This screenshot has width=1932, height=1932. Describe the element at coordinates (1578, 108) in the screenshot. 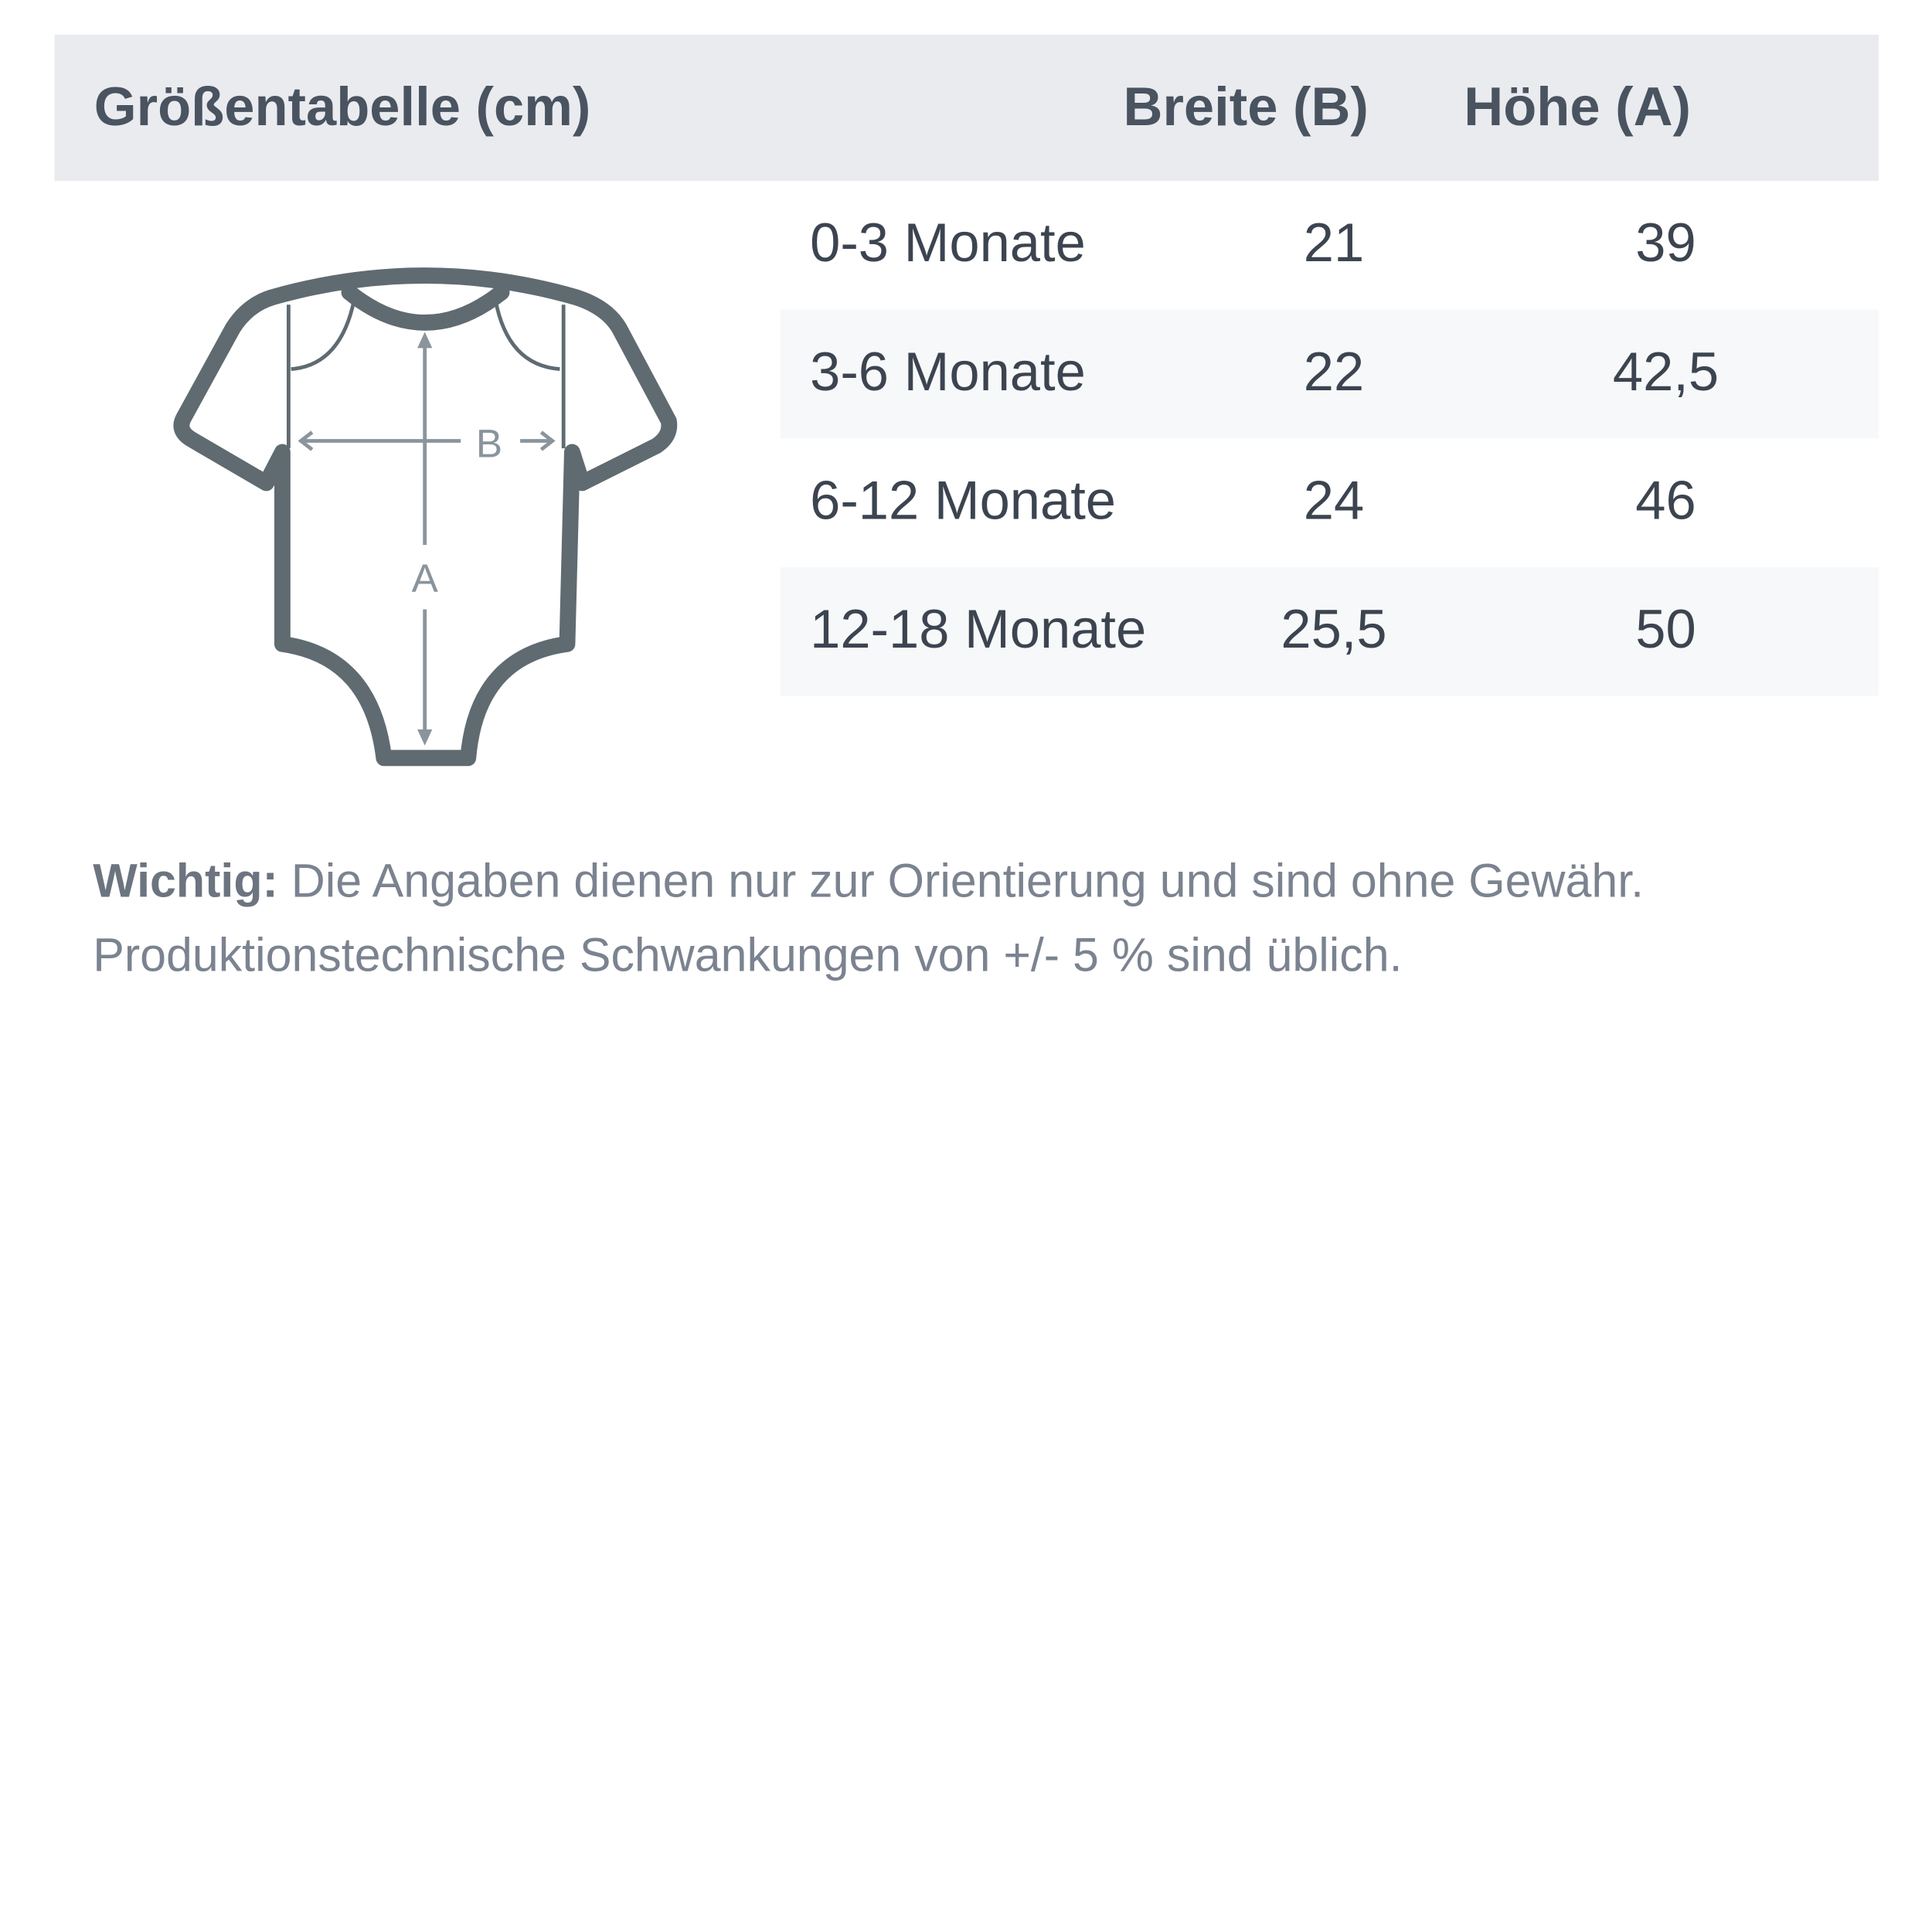

I see `column-header-height: Höhe (A)` at that location.